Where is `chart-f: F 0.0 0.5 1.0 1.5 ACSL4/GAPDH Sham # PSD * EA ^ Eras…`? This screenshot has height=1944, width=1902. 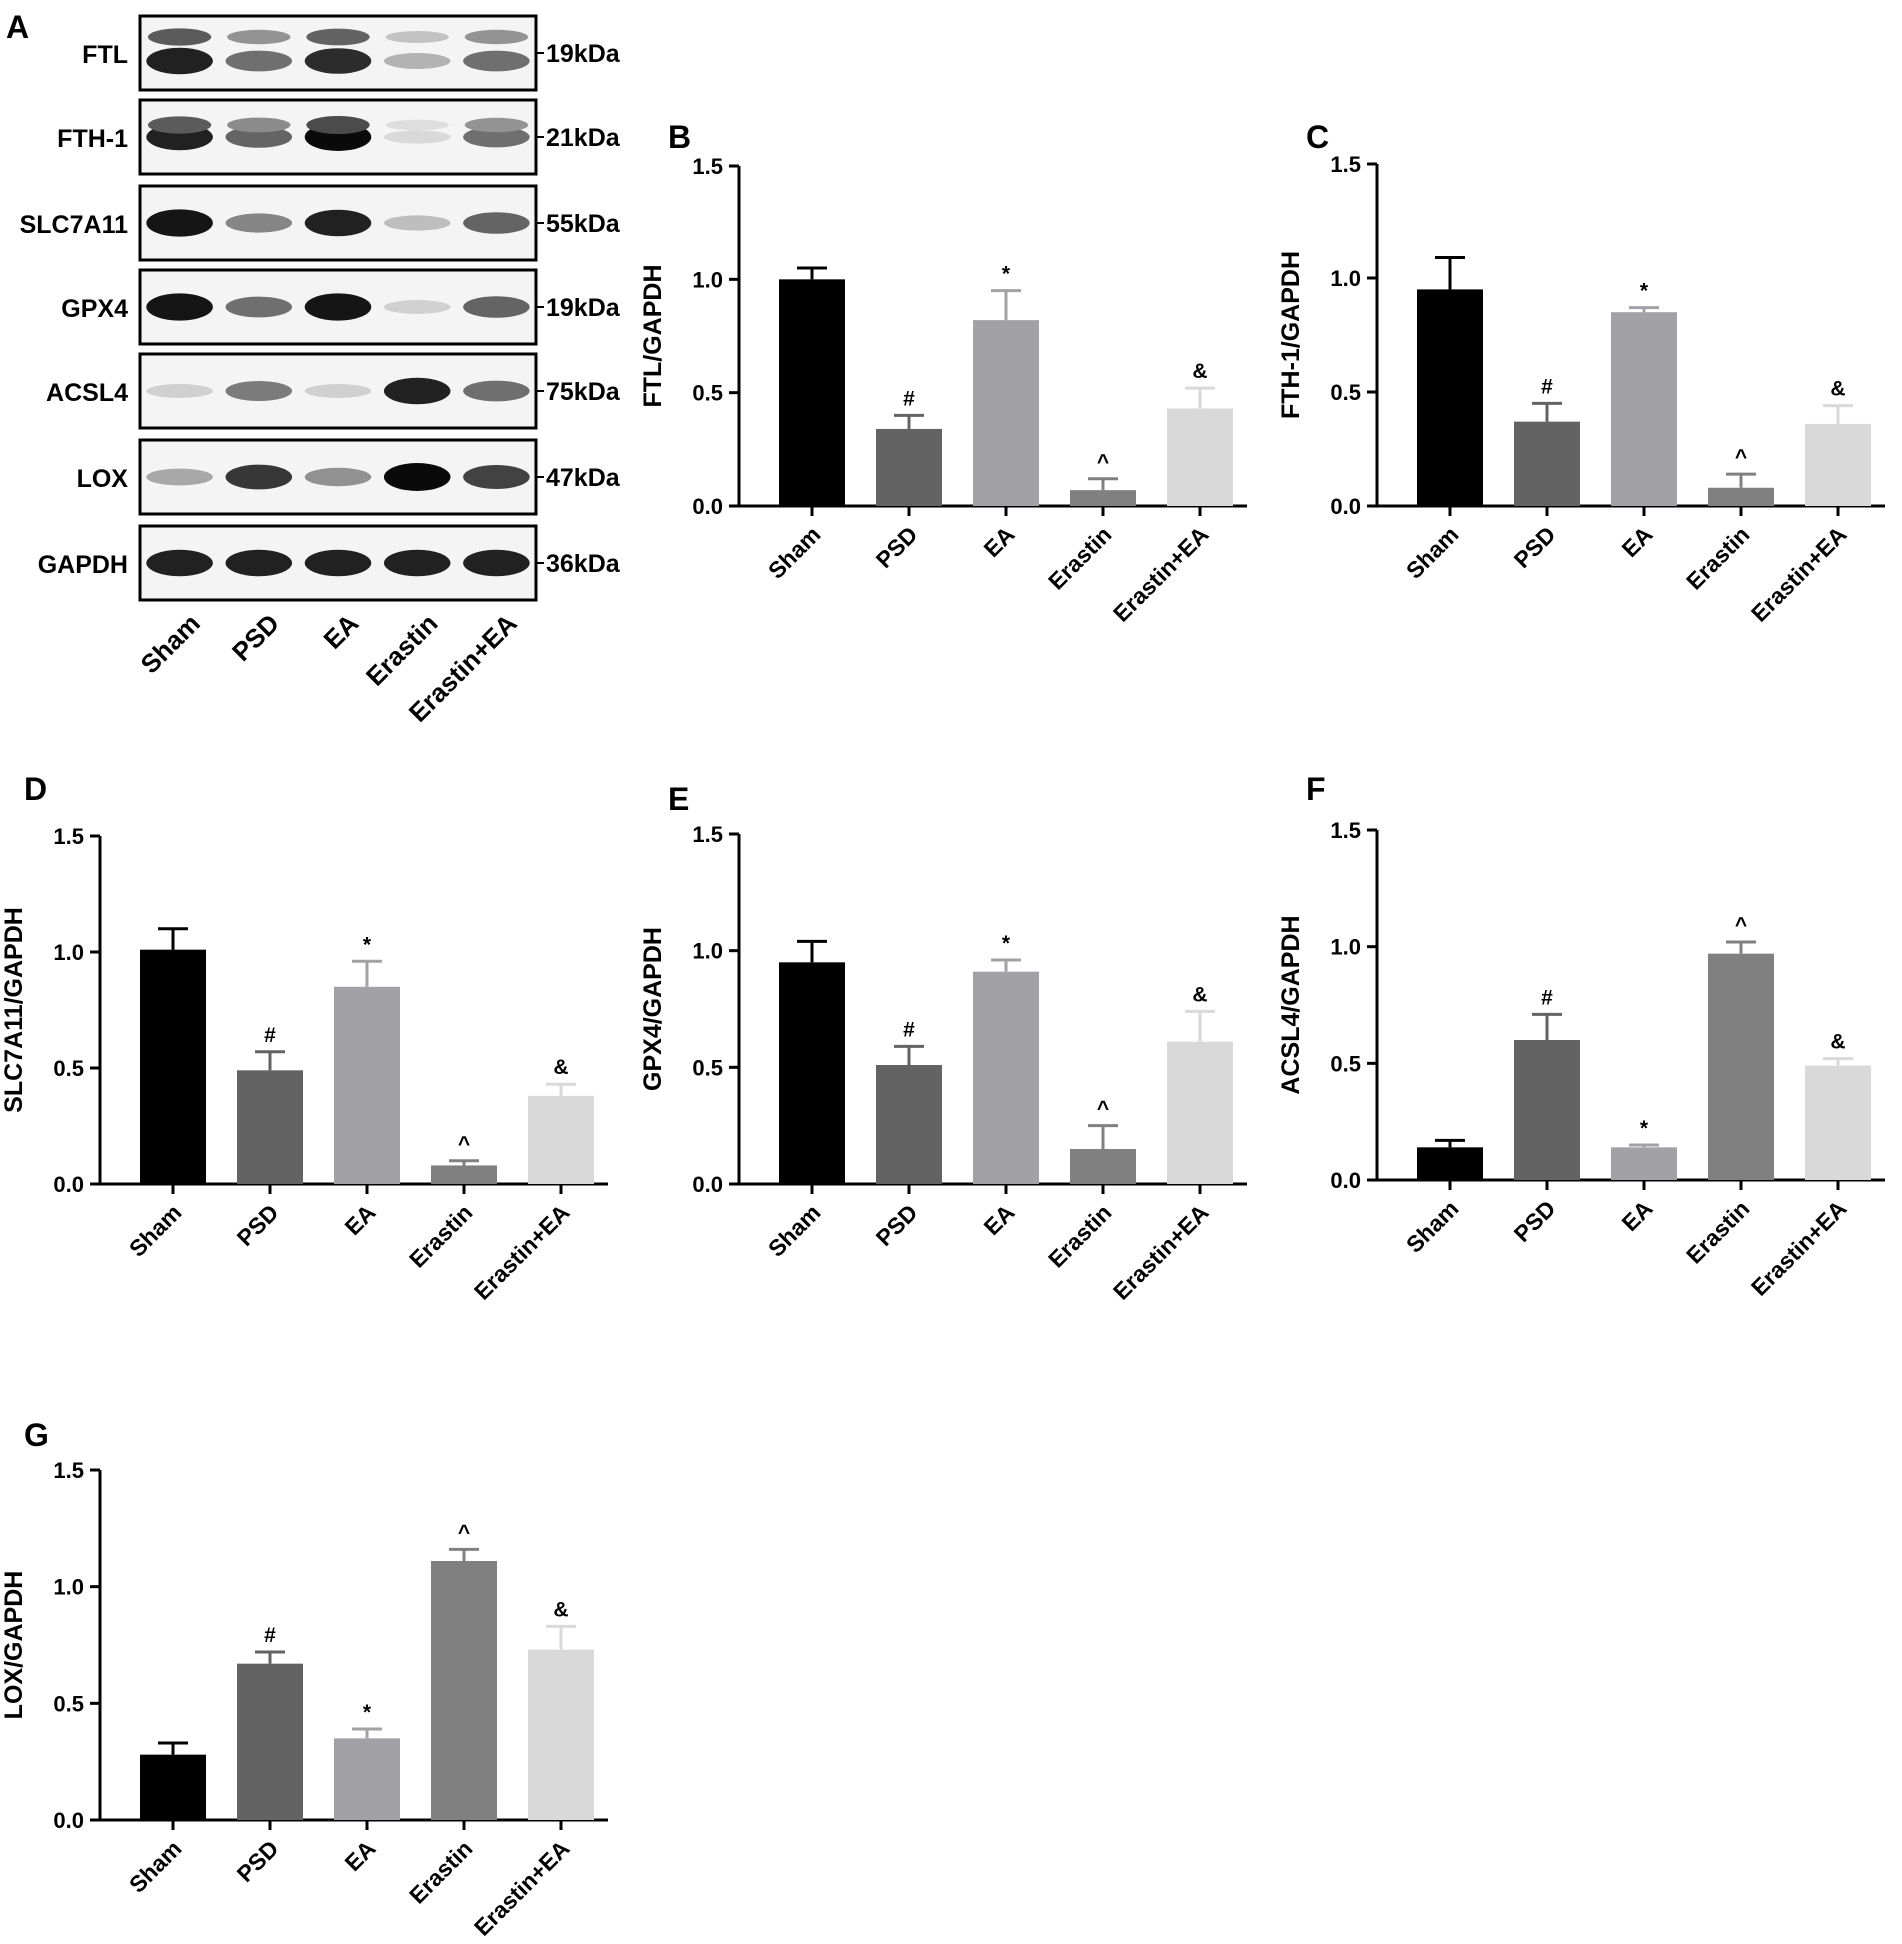 chart-f: F 0.0 0.5 1.0 1.5 ACSL4/GAPDH Sham # PSD * EA ^ Eras… is located at coordinates (1581, 1036).